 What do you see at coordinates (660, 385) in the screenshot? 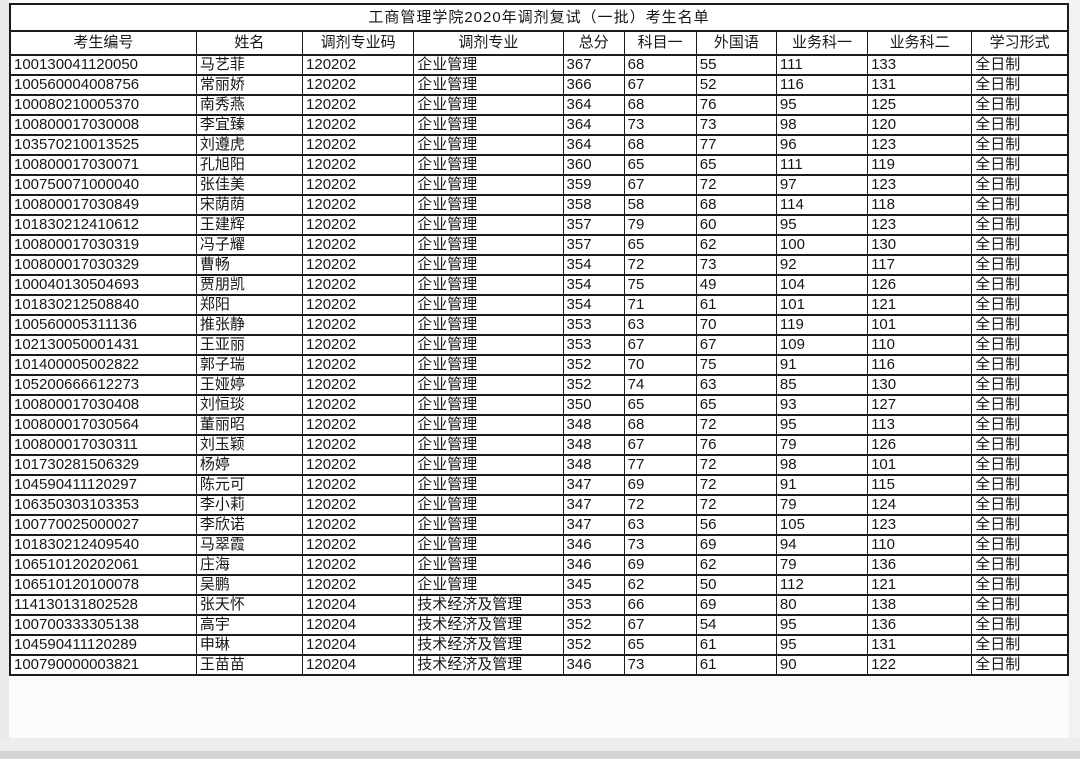
I see `cell-subject-one: 74` at bounding box center [660, 385].